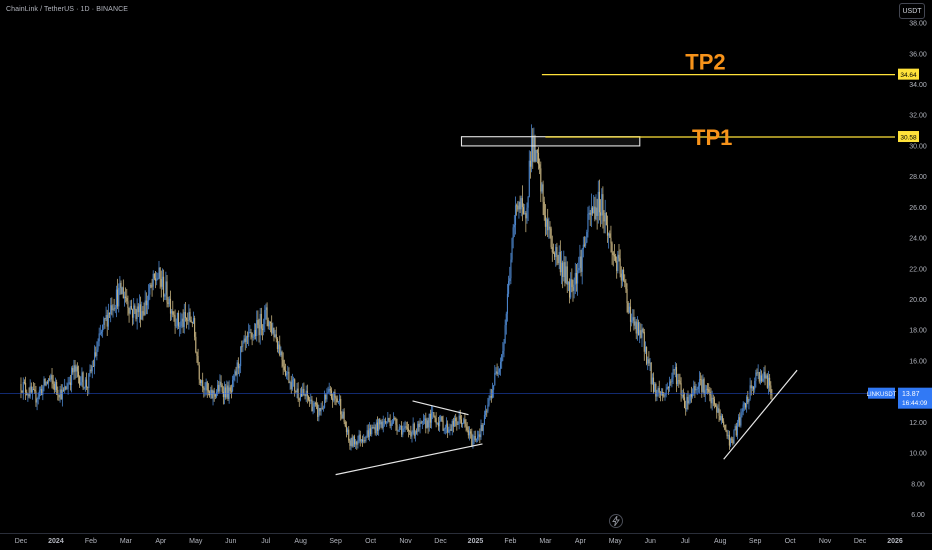 The width and height of the screenshot is (932, 550). I want to click on resistance-box, so click(550, 141).